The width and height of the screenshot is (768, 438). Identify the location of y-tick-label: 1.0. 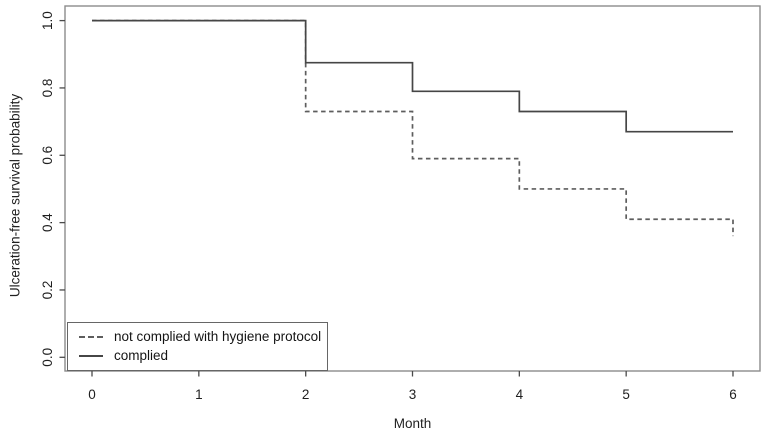
(47, 20).